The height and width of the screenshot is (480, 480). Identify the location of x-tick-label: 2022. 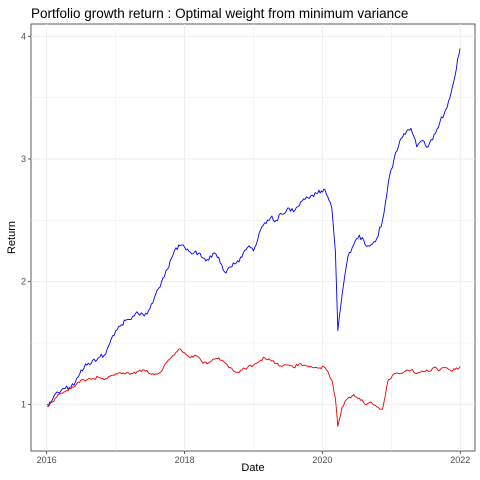
(460, 460).